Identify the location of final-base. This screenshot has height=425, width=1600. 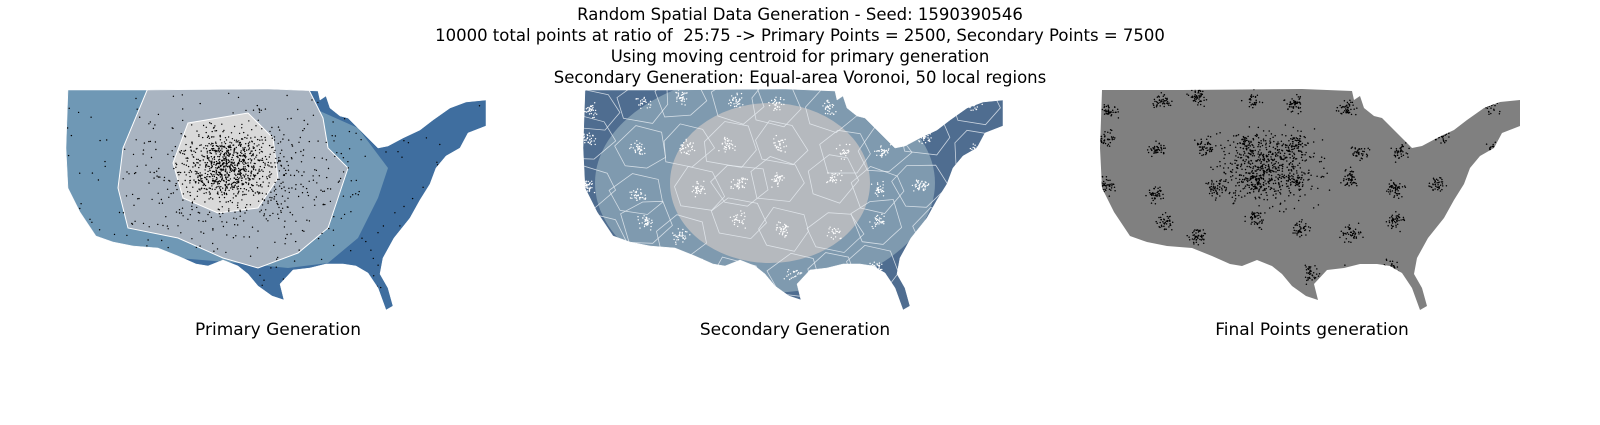
(1310, 199).